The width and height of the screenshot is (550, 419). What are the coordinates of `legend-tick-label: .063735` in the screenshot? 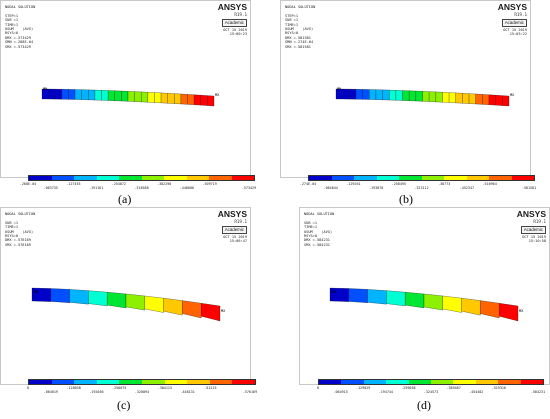 It's located at (50, 188).